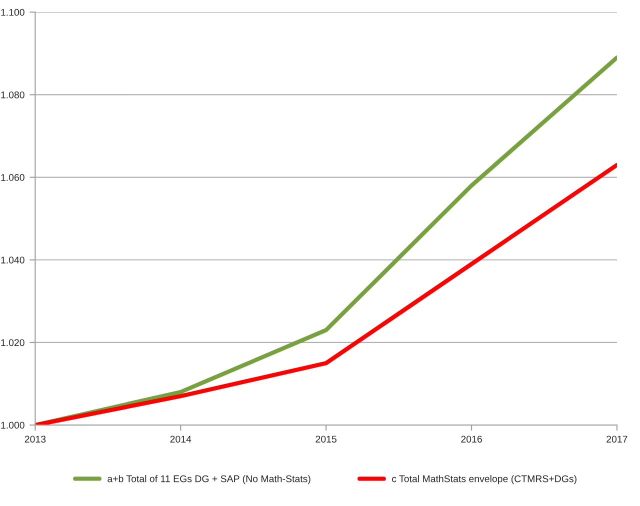 This screenshot has height=506, width=640. I want to click on legend-label: a+b Total of 11 EGs DG + SAP (No Math-Stats), so click(209, 479).